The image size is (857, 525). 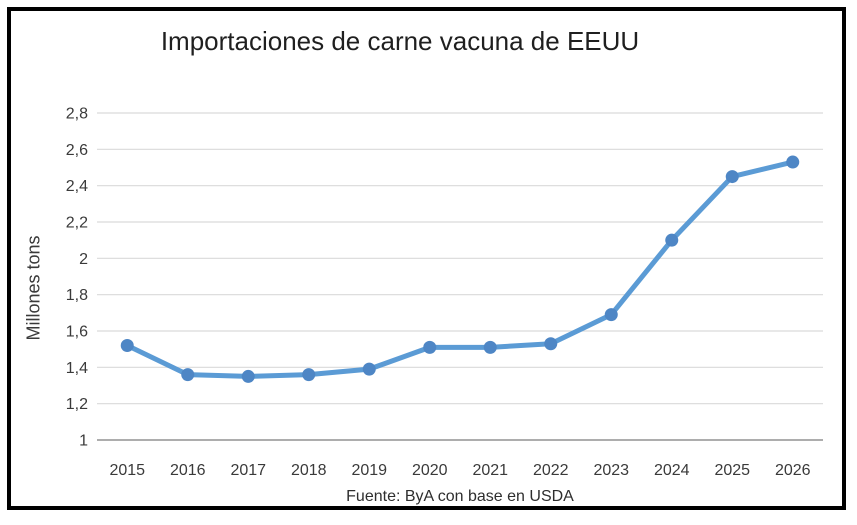 I want to click on x-tick-label: 2017, so click(x=248, y=470).